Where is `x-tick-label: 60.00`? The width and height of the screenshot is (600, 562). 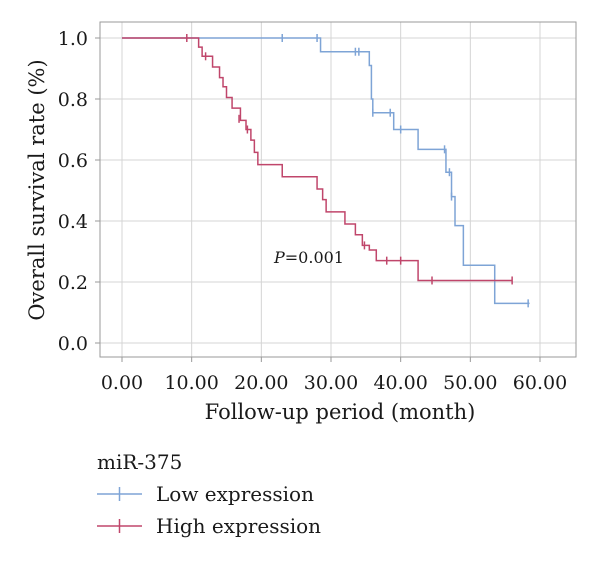
x-tick-label: 60.00 is located at coordinates (540, 383).